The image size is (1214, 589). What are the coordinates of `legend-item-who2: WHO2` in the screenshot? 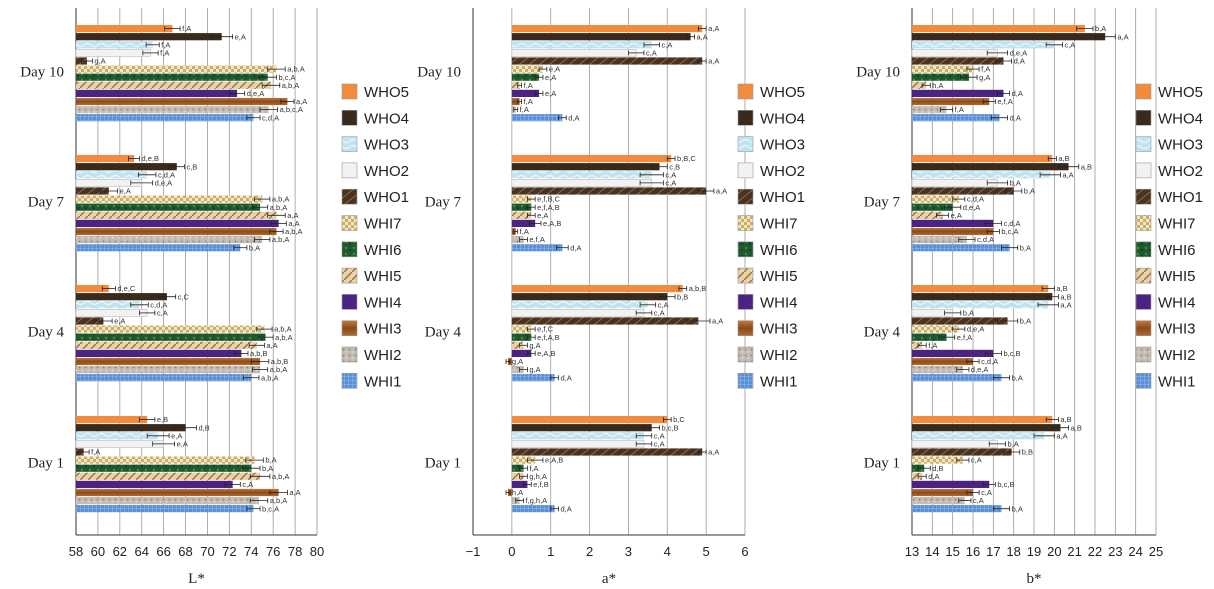 It's located at (1169, 171).